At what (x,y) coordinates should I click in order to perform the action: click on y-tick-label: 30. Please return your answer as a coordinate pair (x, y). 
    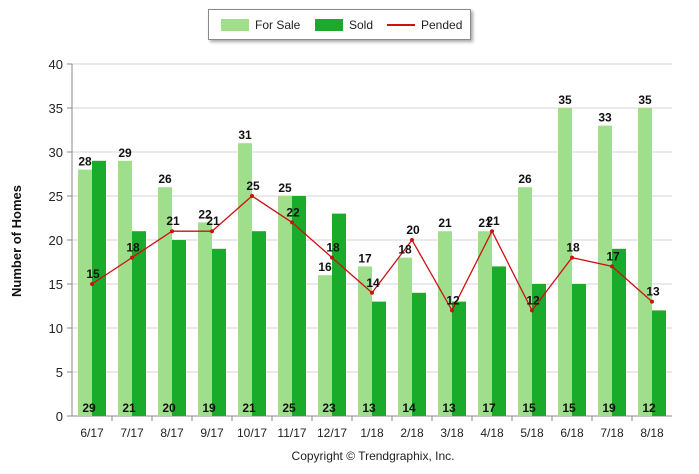
    Looking at the image, I should click on (56, 152).